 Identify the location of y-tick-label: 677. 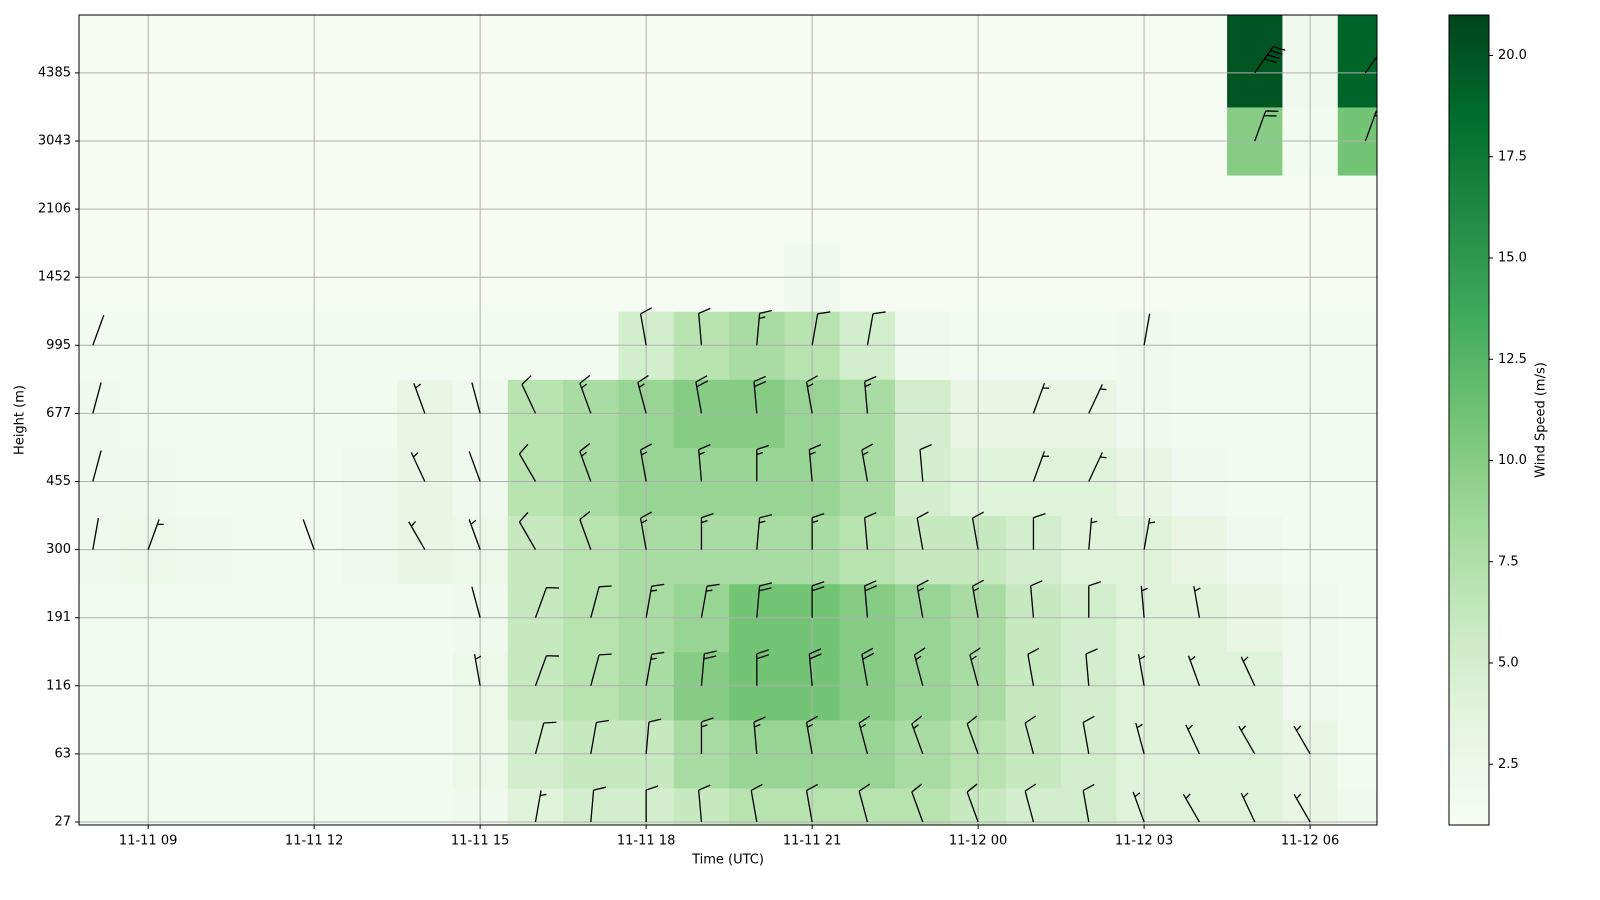
(58, 413).